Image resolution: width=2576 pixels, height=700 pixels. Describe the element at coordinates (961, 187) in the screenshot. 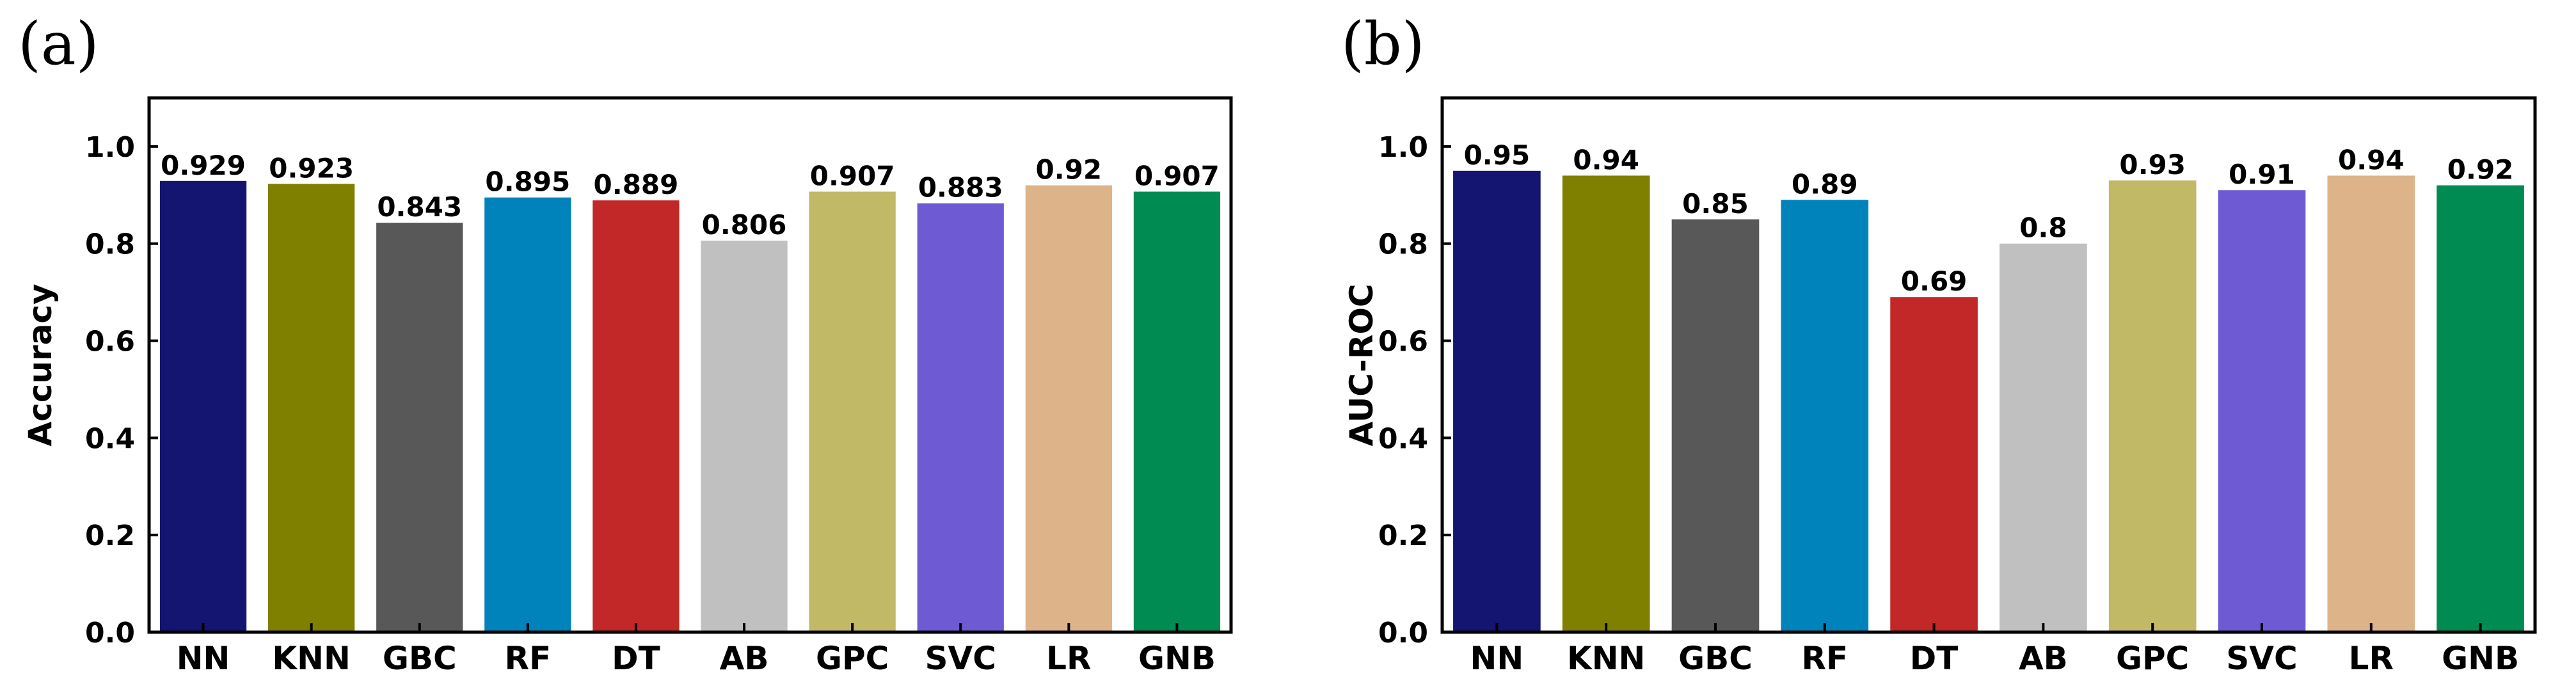

I see `value-label-svc: 0.883` at that location.